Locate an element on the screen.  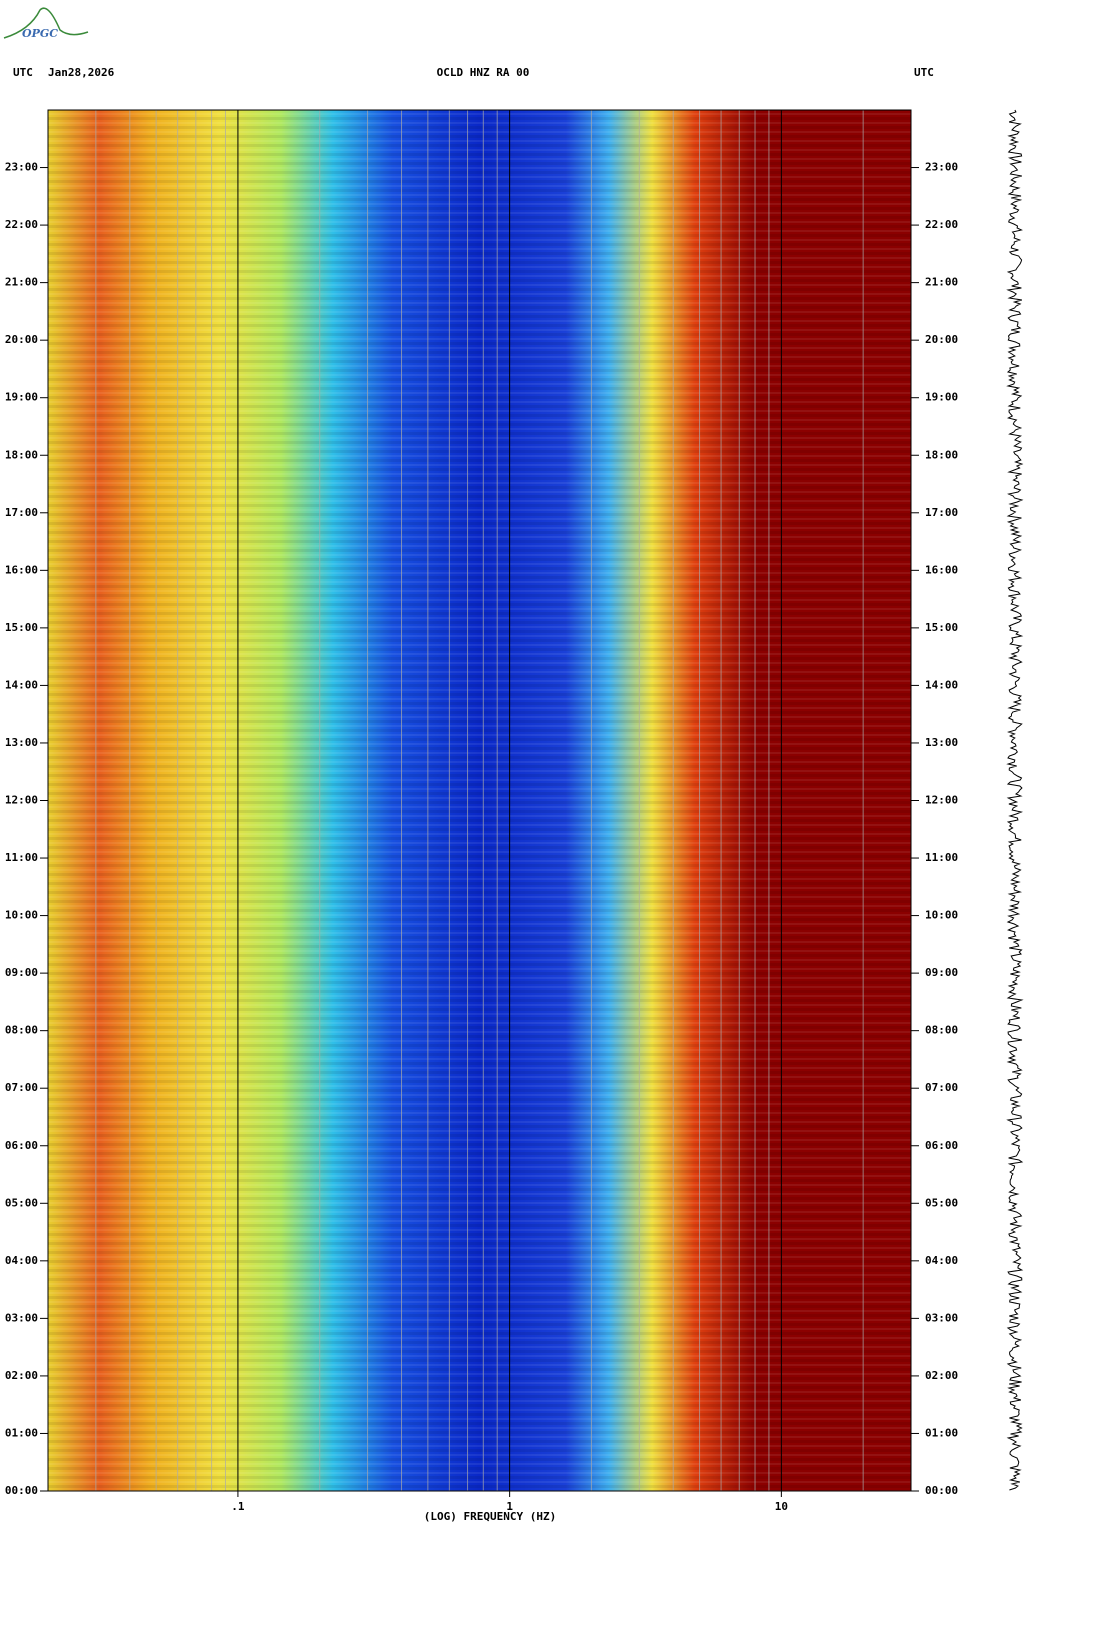
y-tick-label: 05:00 is located at coordinates (21, 1202).